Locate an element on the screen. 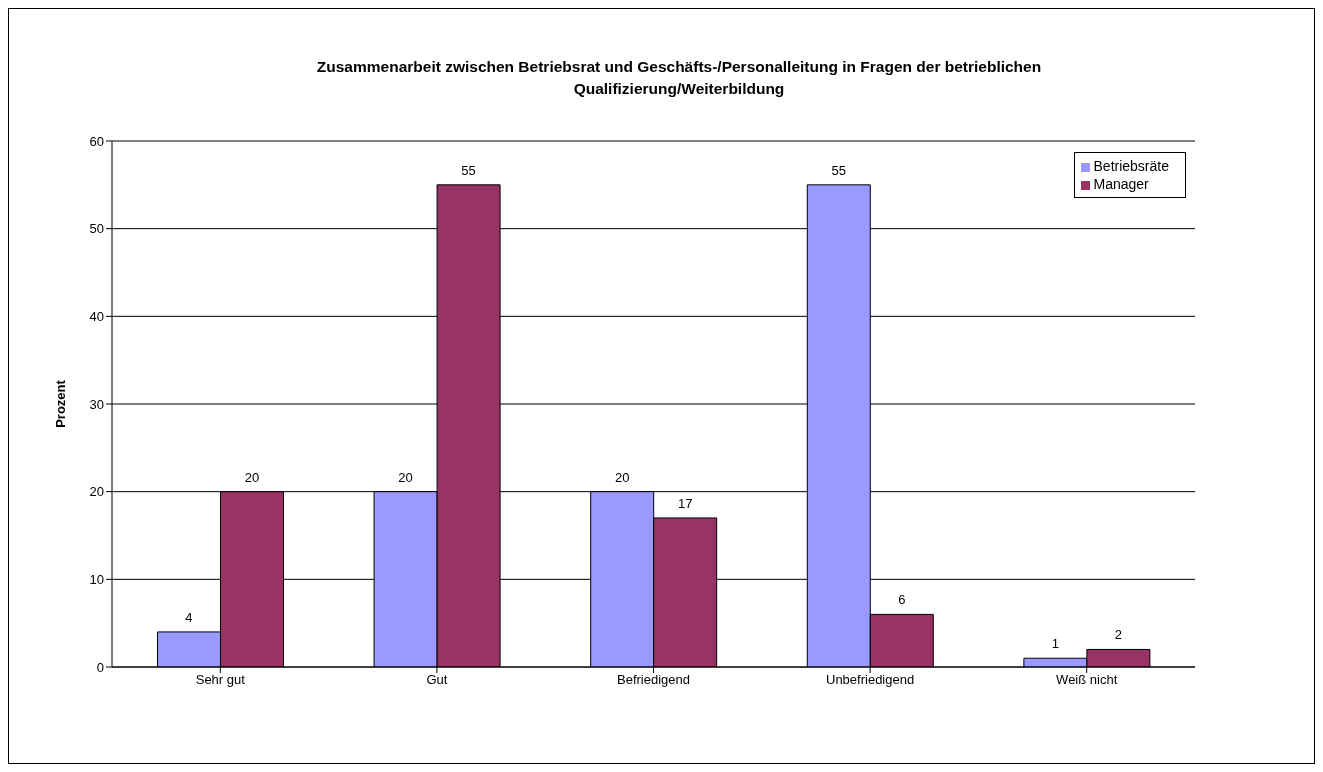 The width and height of the screenshot is (1323, 772). x-tick-label: Sehr gut is located at coordinates (220, 680).